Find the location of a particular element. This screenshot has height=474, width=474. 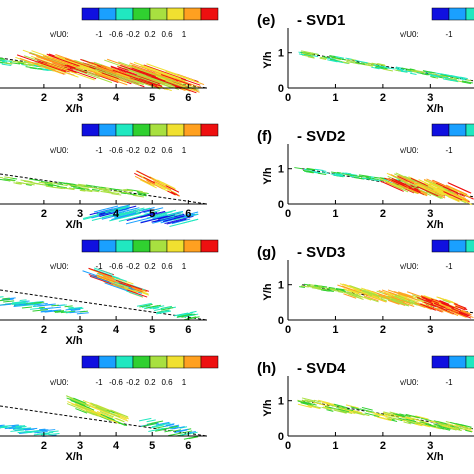

colorbar-tick-label: 1 is located at coordinates (184, 266).